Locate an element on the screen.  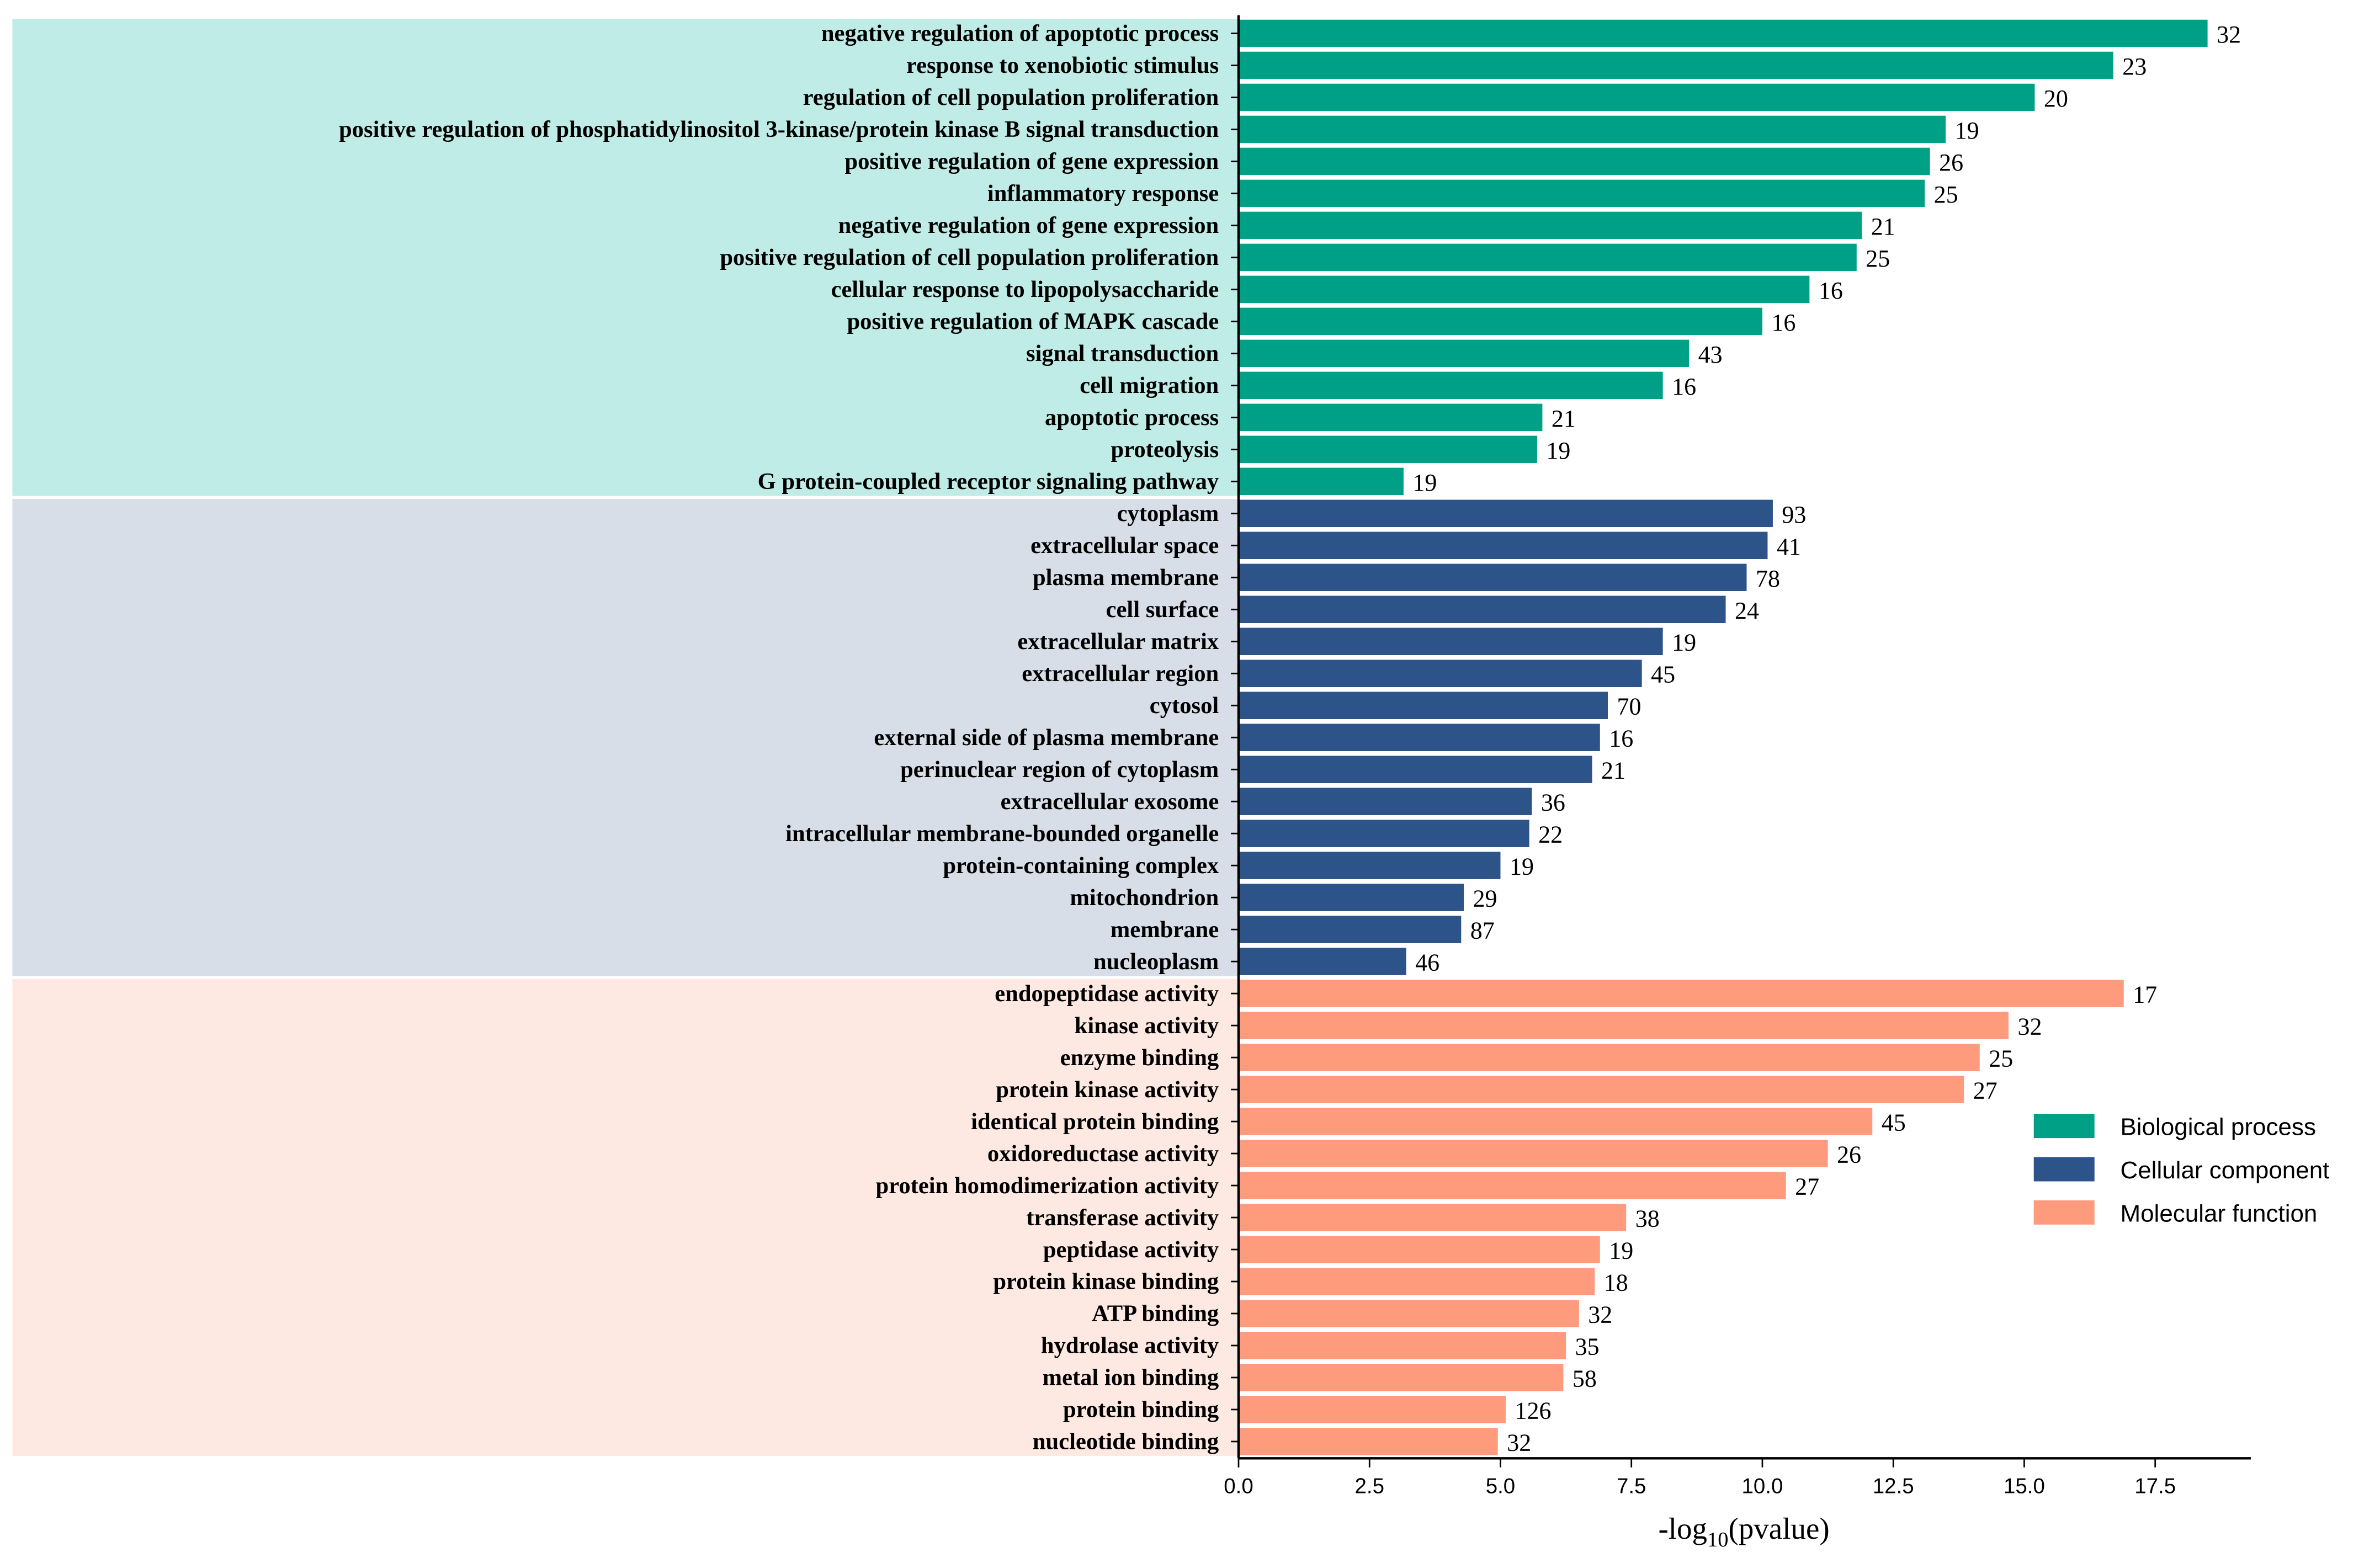
x-tick-label: 5.0 is located at coordinates (1501, 1487).